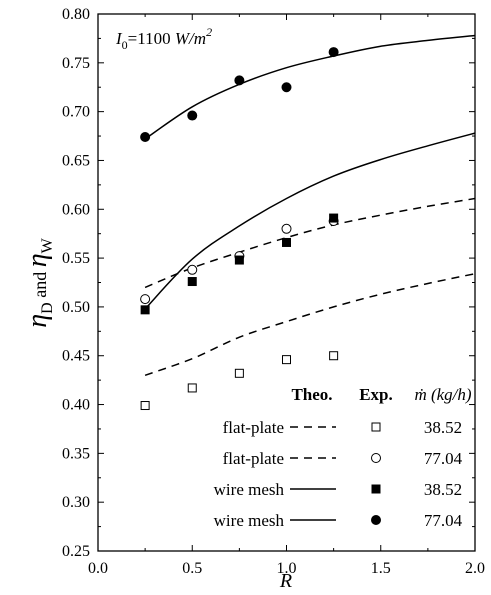 The height and width of the screenshot is (595, 491). Describe the element at coordinates (76, 405) in the screenshot. I see `y-tick-label: 0.40` at that location.